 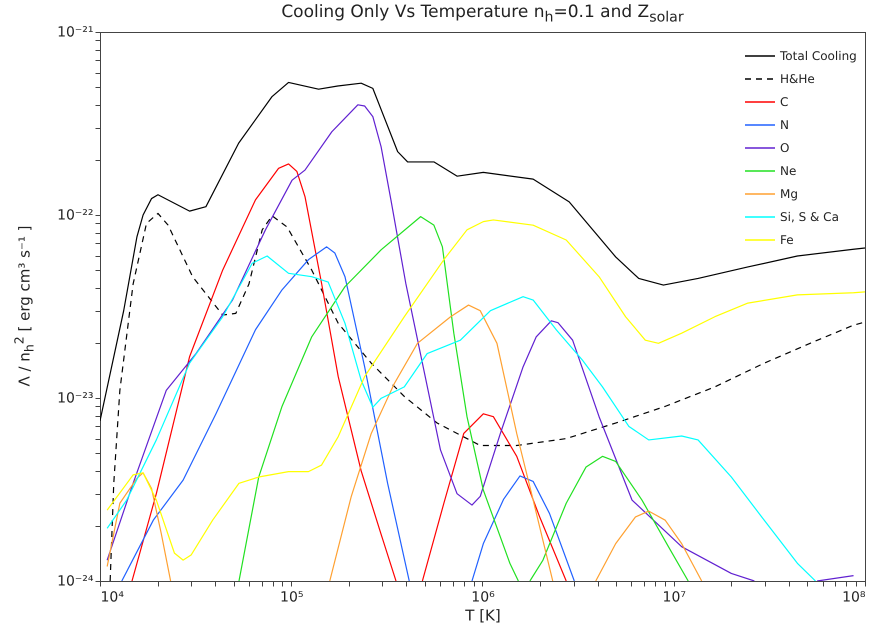 I want to click on legend-label: H&He, so click(x=797, y=79).